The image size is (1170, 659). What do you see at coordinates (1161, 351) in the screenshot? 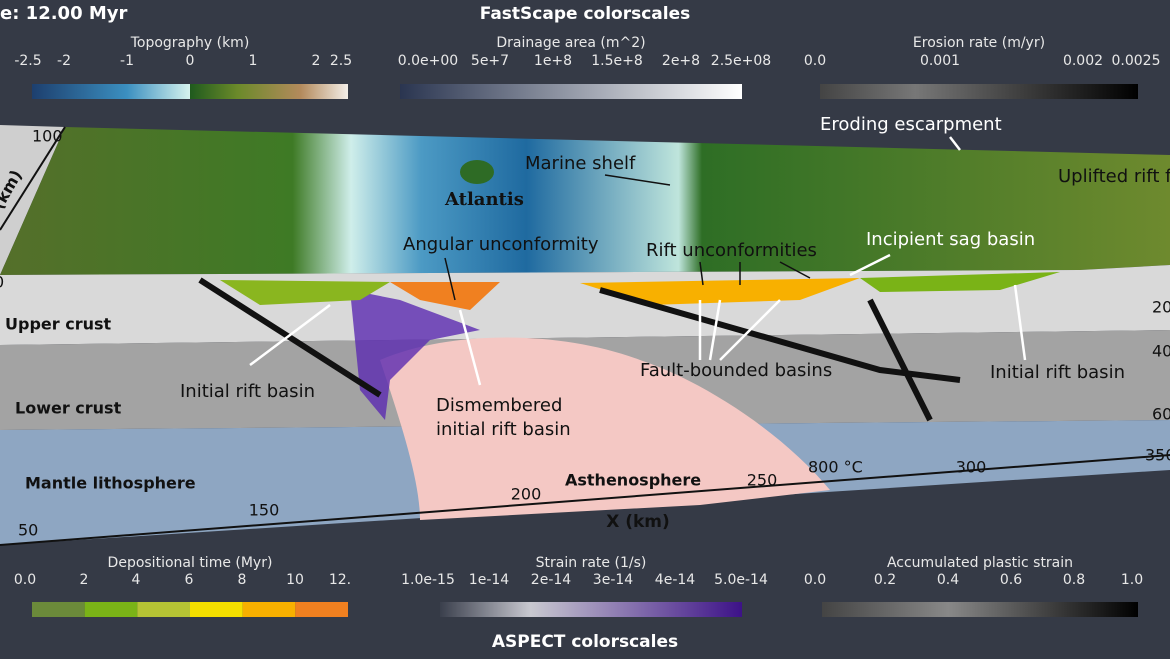
I see `axis-tick-label: 40` at bounding box center [1161, 351].